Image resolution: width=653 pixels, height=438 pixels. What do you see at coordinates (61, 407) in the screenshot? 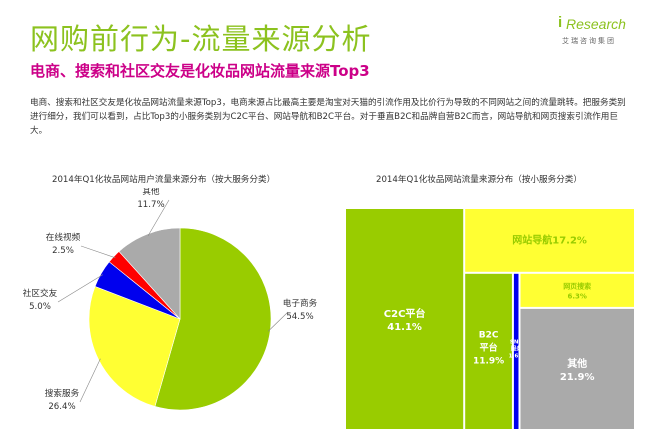
I see `pie-slice-value-1: 26.4%` at bounding box center [61, 407].